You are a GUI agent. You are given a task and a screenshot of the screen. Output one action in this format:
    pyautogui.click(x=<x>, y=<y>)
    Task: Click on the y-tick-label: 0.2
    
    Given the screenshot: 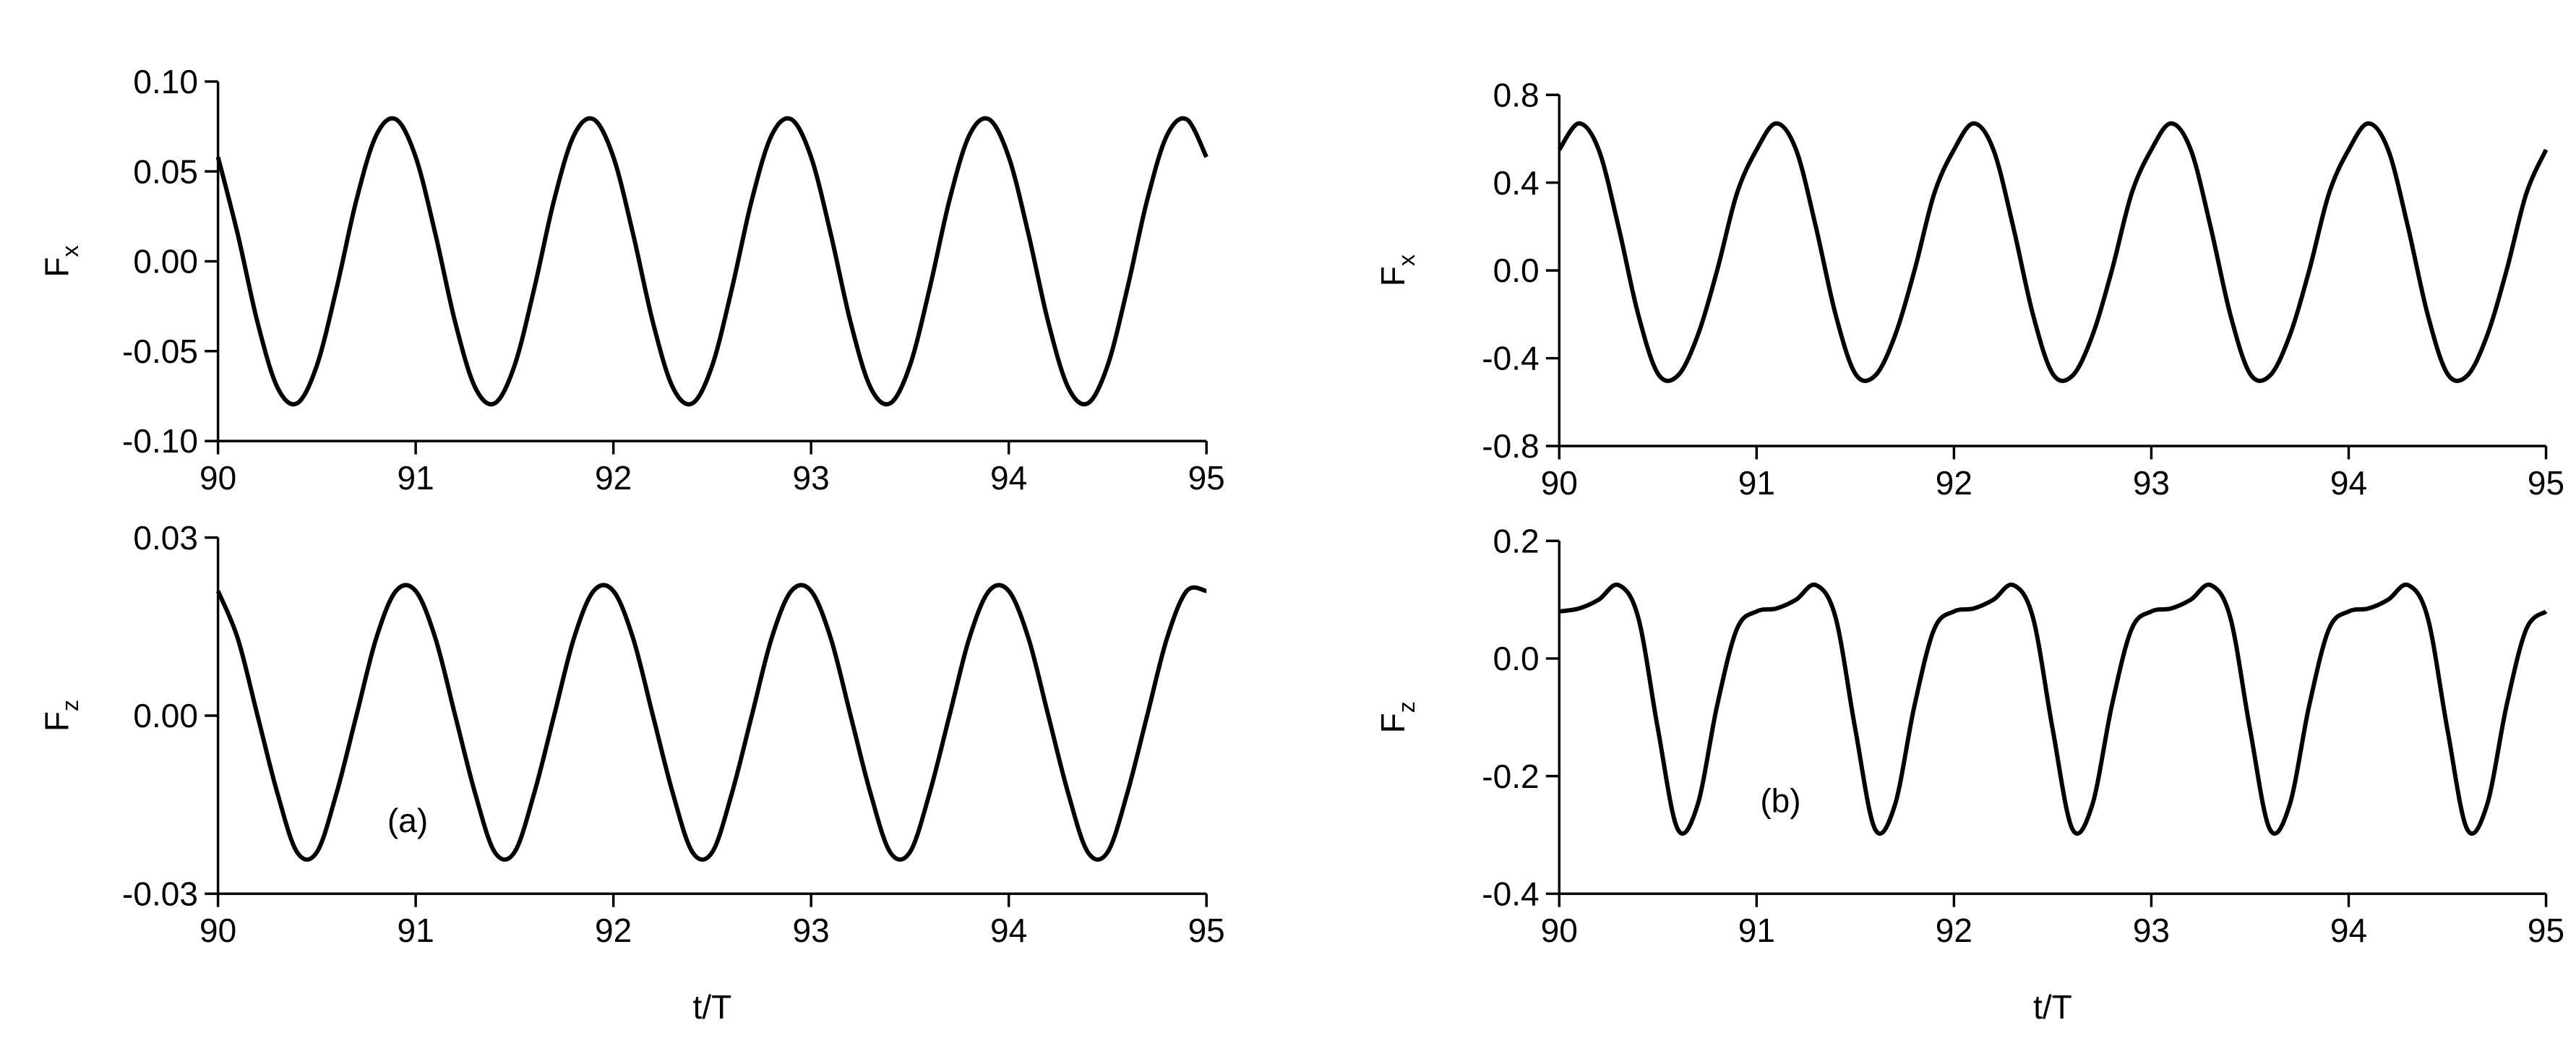 What is the action you would take?
    pyautogui.click(x=1517, y=541)
    